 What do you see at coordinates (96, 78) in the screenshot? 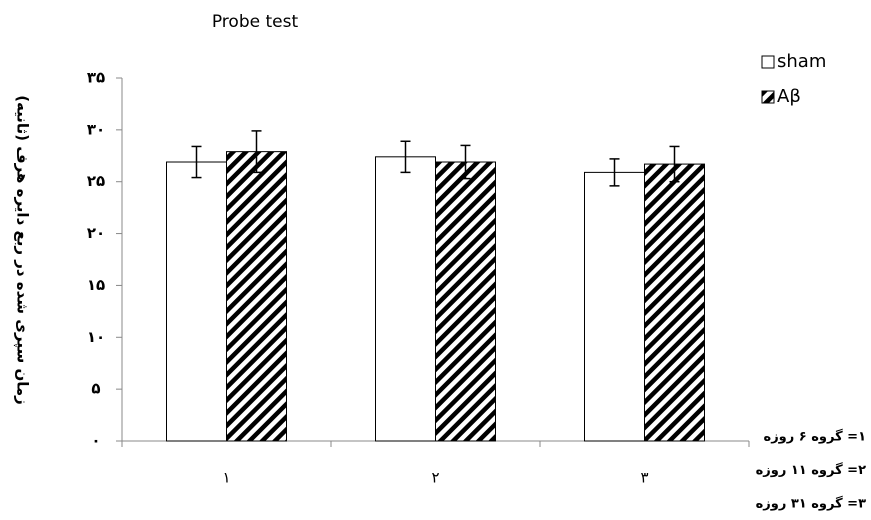
I see `y-tick-label: ۳۵` at bounding box center [96, 78].